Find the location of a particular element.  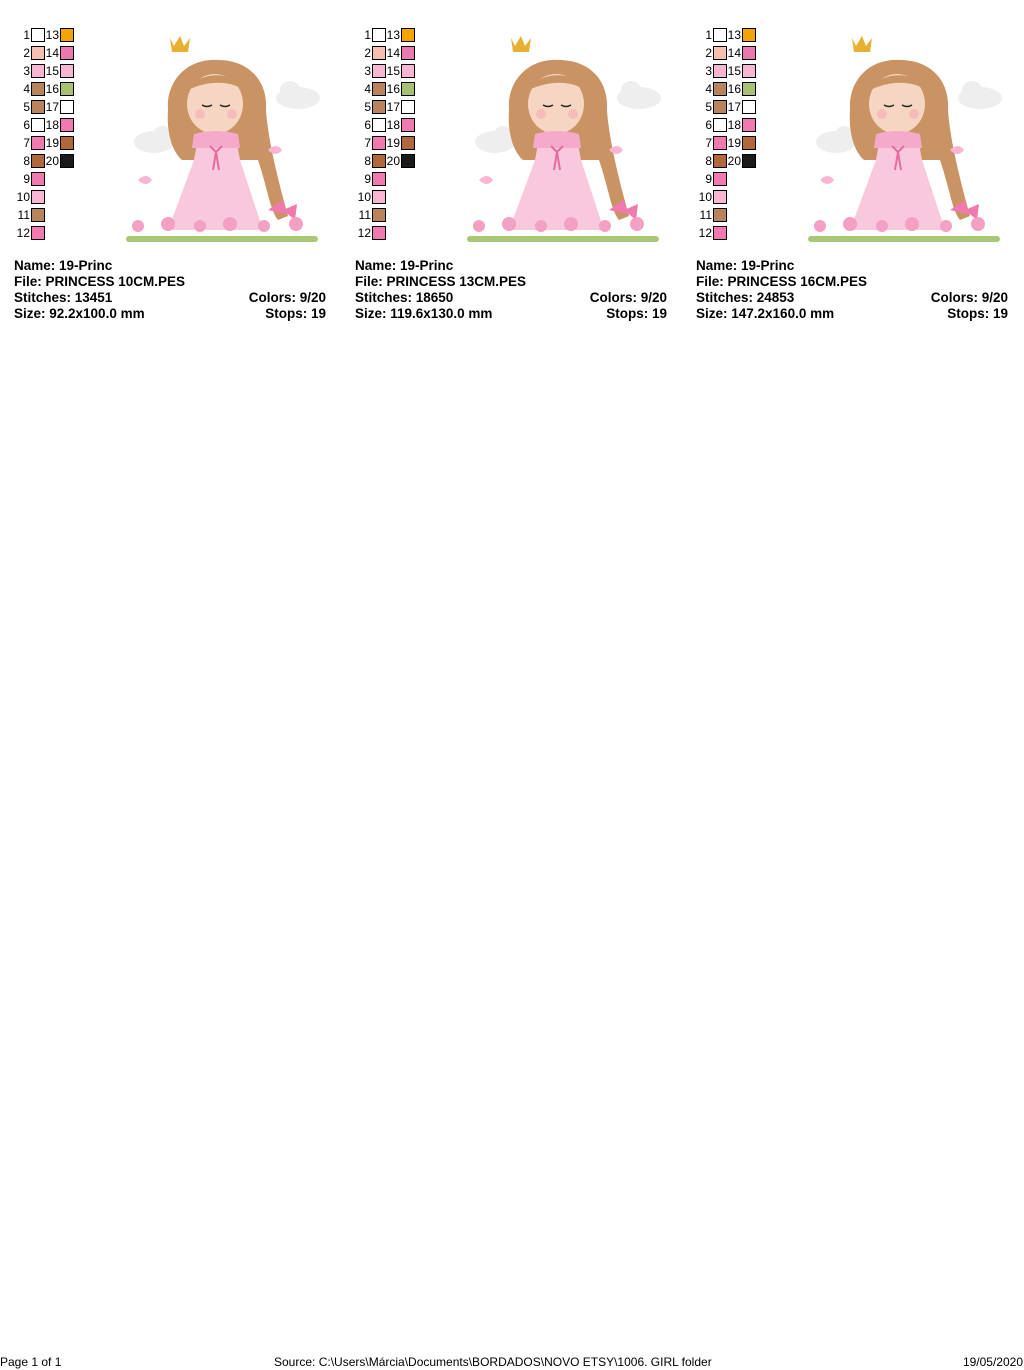

thread-number: 12 is located at coordinates (364, 233).